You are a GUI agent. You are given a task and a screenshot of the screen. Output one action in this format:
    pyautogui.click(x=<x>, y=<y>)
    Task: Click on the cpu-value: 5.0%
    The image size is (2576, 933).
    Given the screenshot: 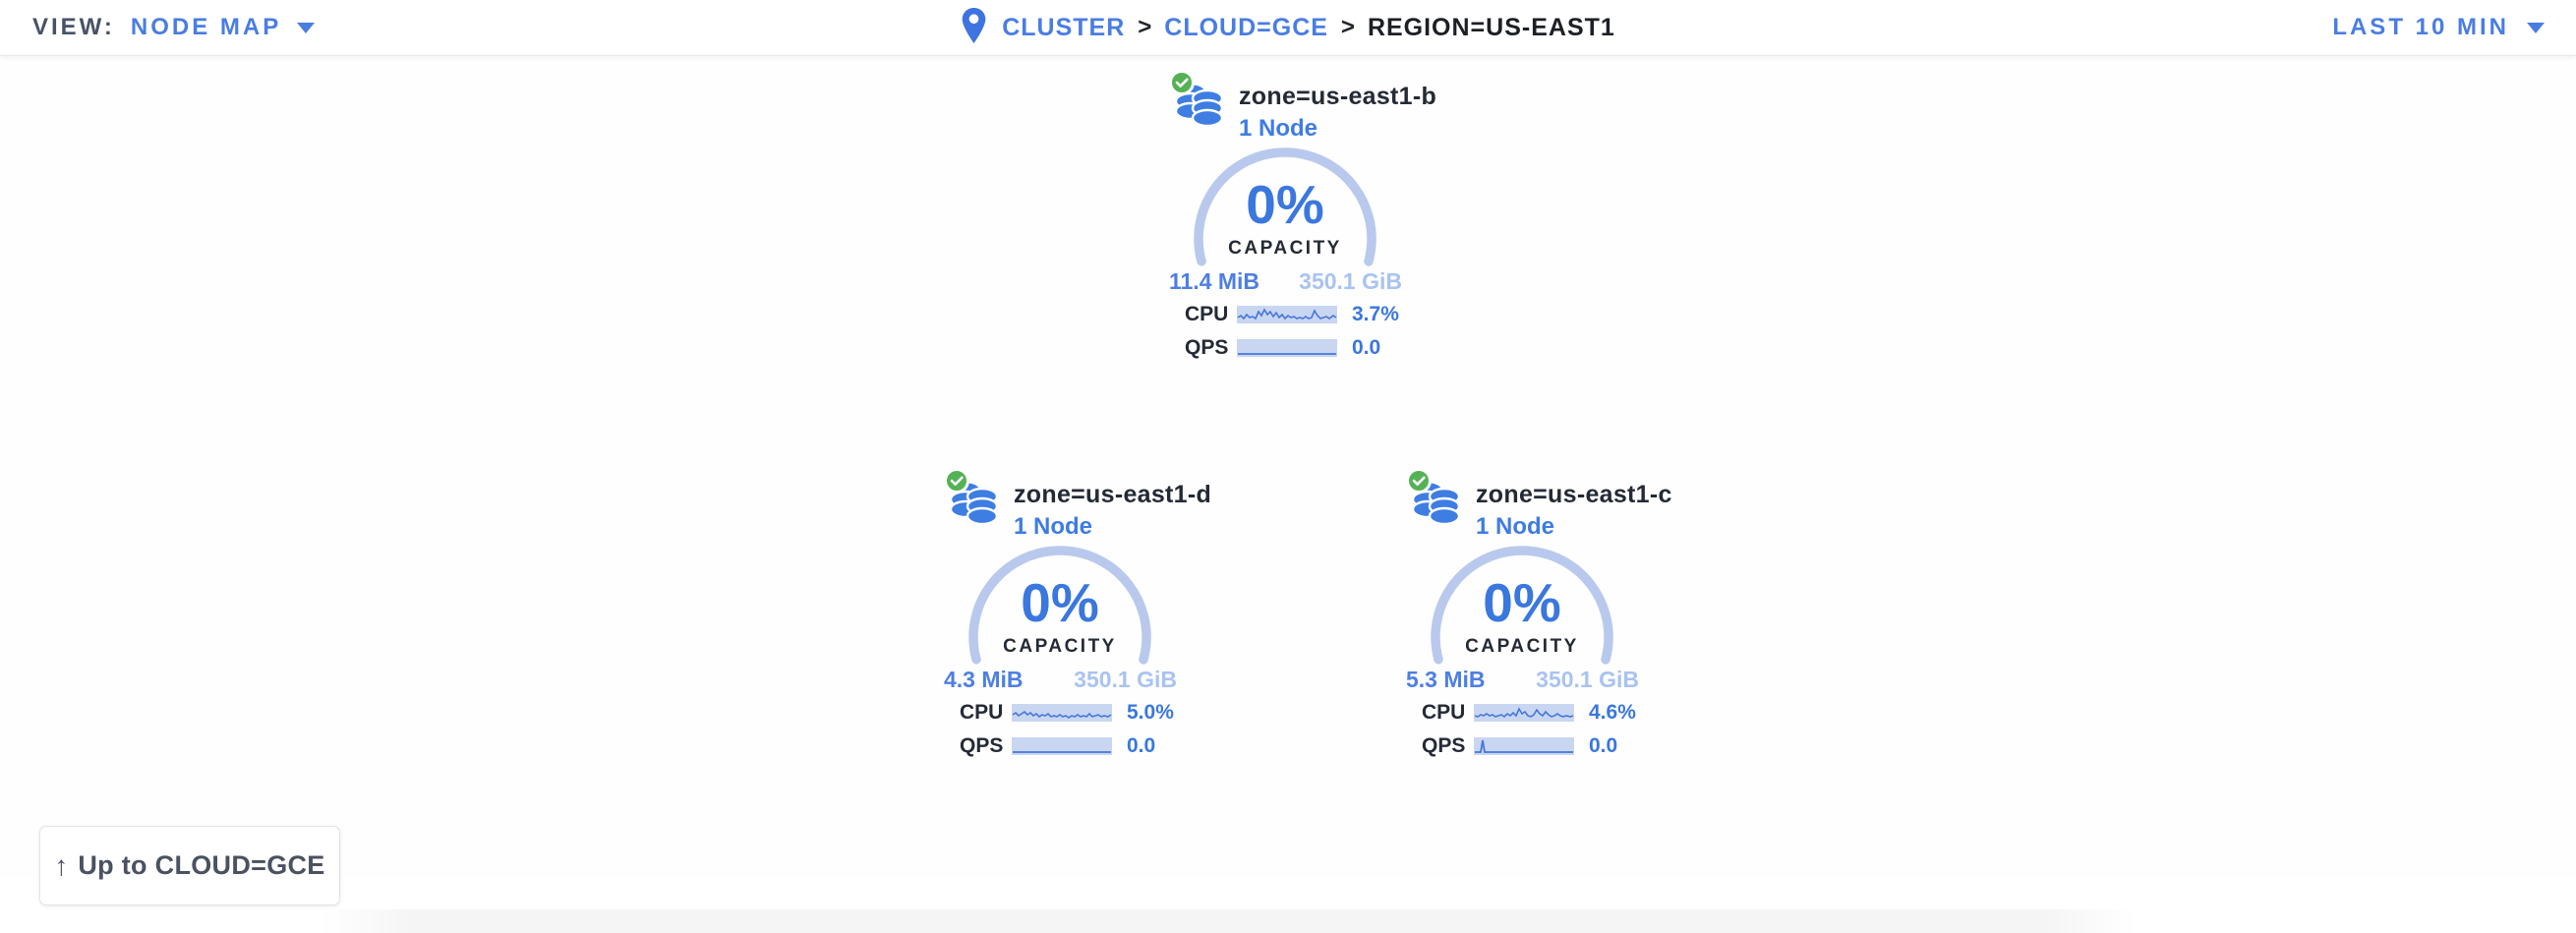 What is the action you would take?
    pyautogui.click(x=1150, y=712)
    